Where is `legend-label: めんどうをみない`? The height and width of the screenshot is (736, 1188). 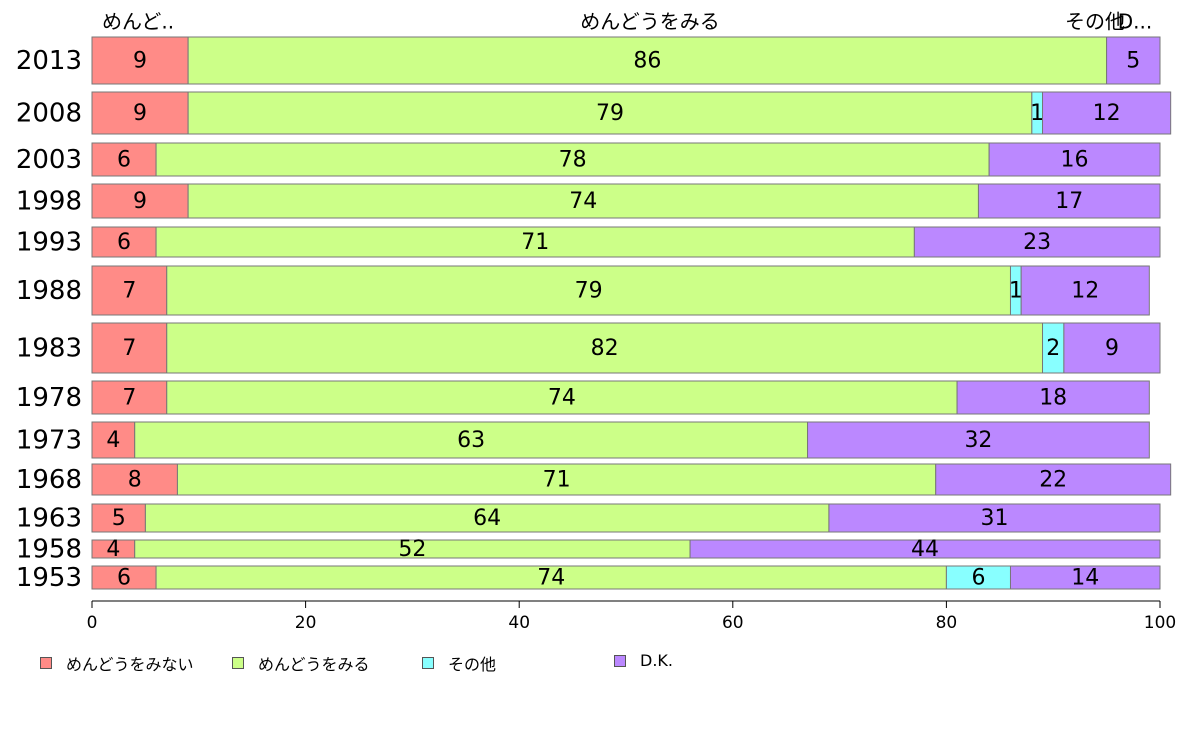 legend-label: めんどうをみない is located at coordinates (130, 664).